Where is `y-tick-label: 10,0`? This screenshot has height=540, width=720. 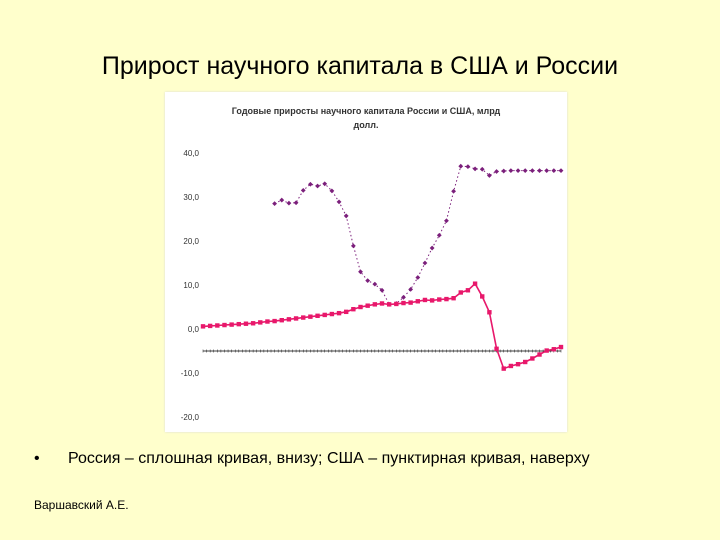 y-tick-label: 10,0 is located at coordinates (191, 285).